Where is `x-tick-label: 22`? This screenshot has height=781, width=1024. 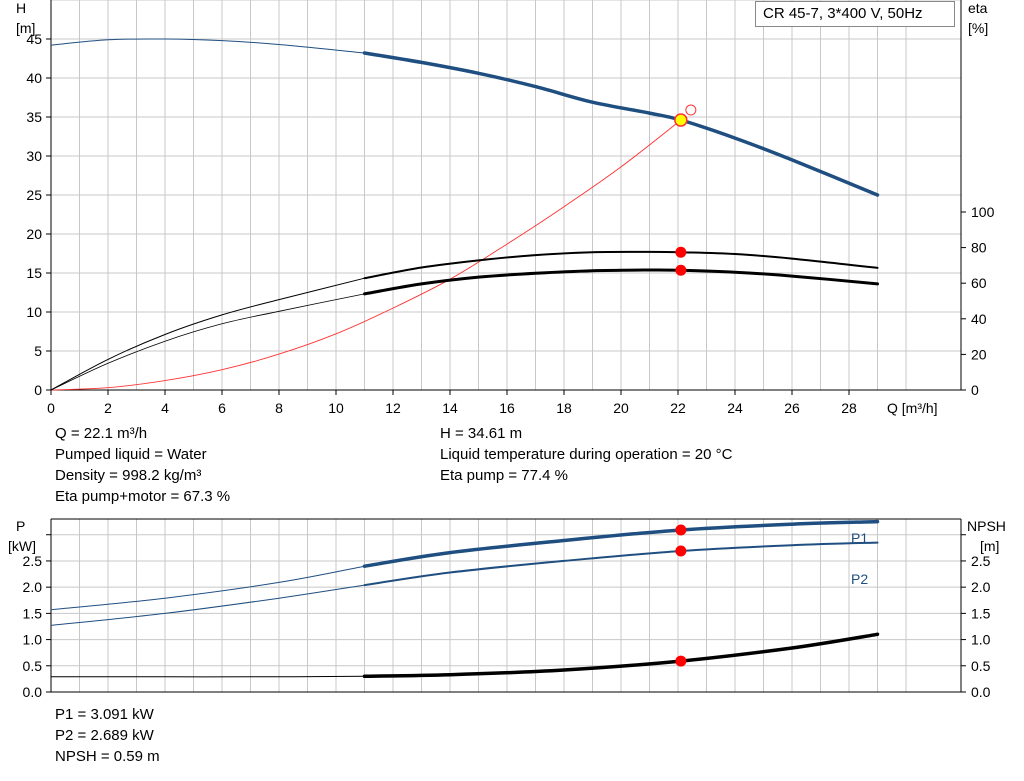 x-tick-label: 22 is located at coordinates (678, 408).